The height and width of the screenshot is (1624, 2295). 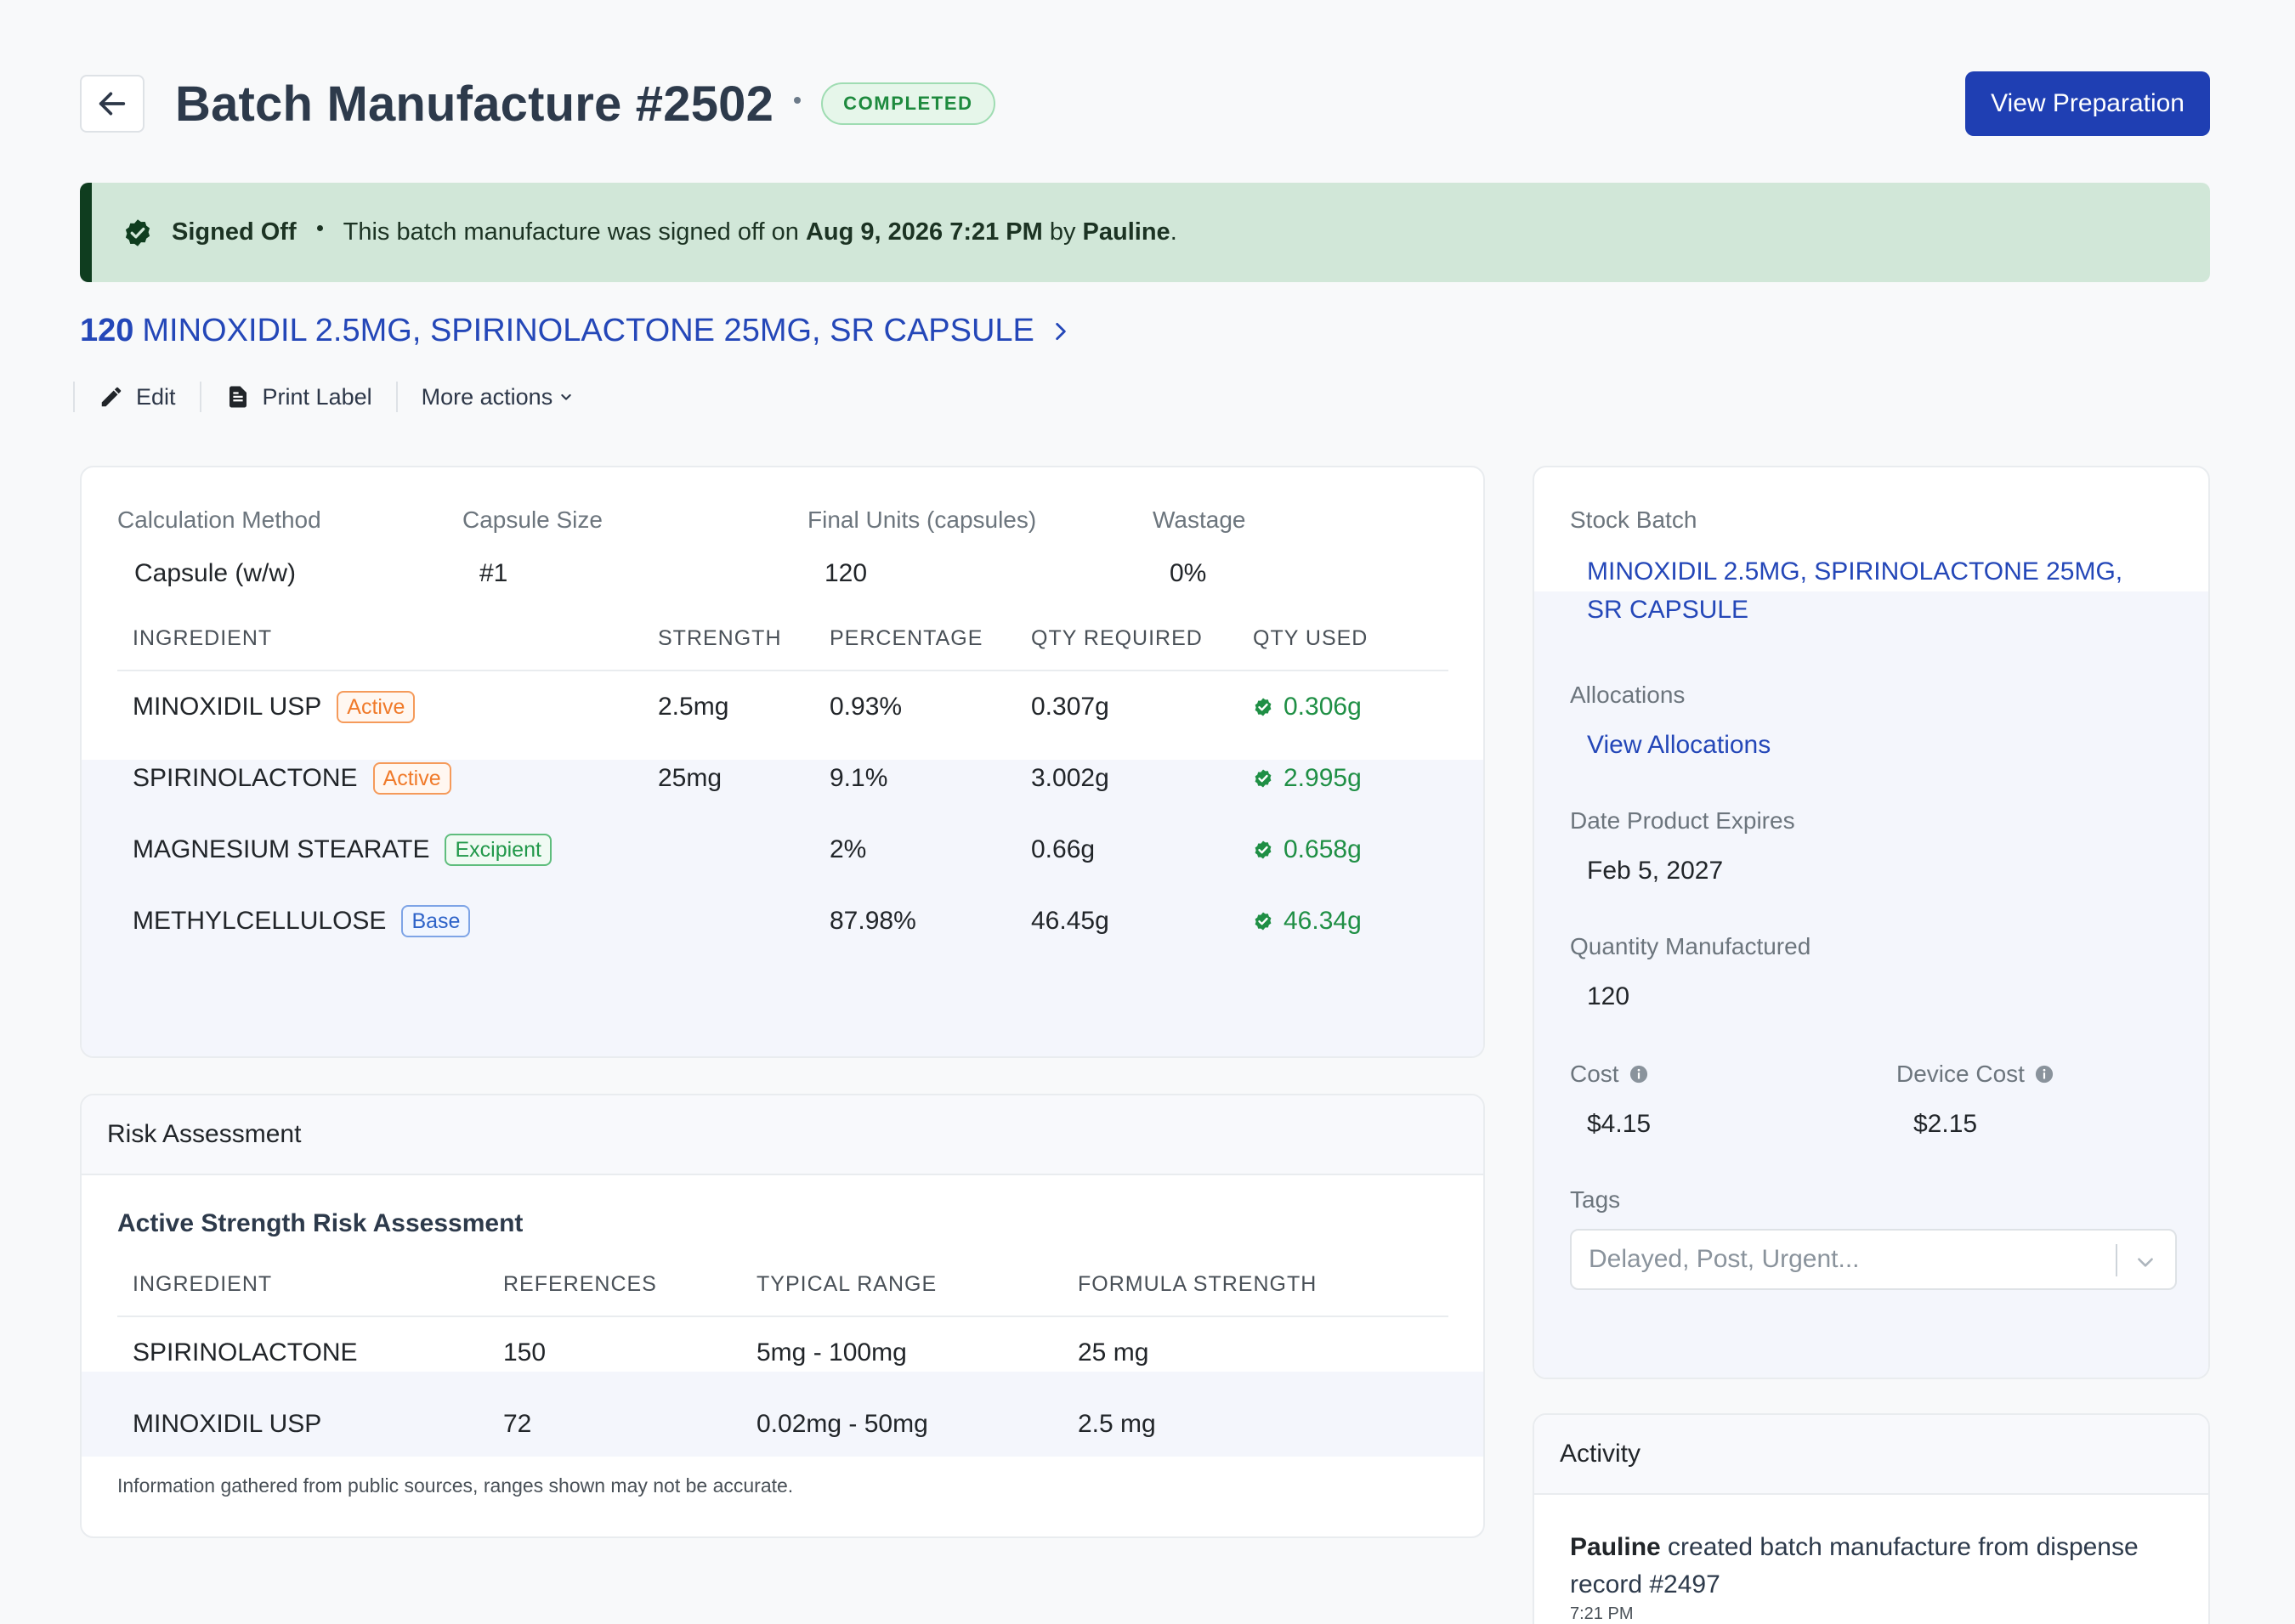 I want to click on percentage-cell: 2%, so click(x=848, y=849).